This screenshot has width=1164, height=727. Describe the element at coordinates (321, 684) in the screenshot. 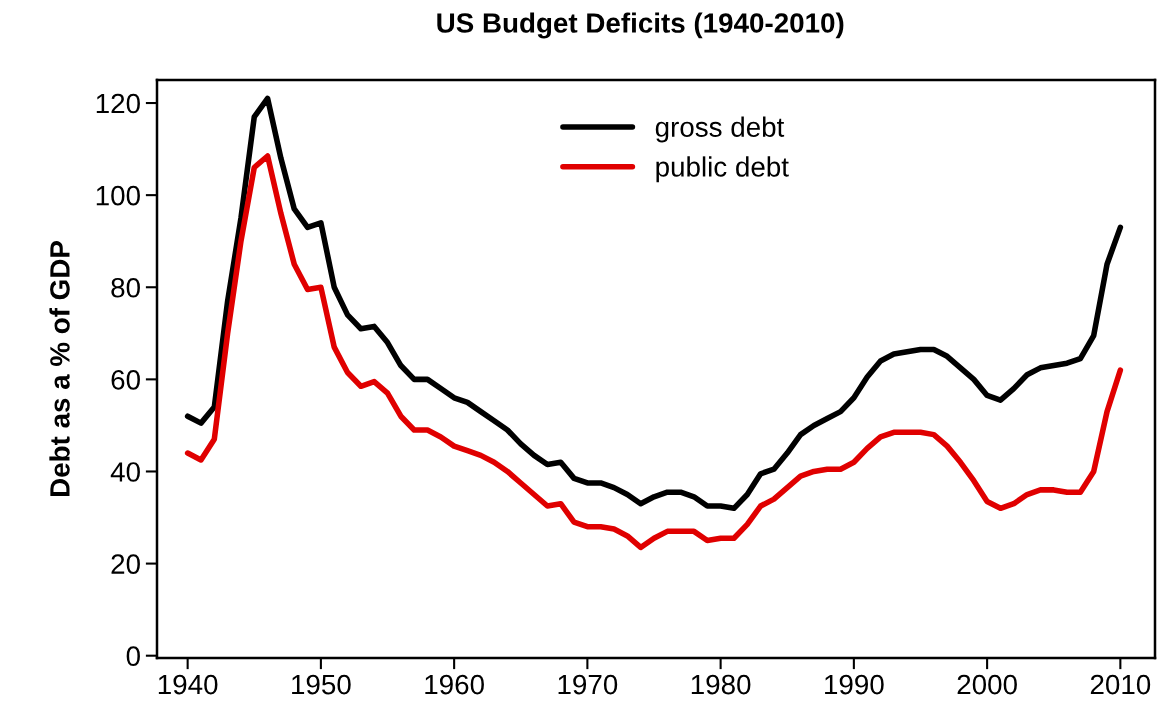

I see `x-tick-label: 1950` at that location.